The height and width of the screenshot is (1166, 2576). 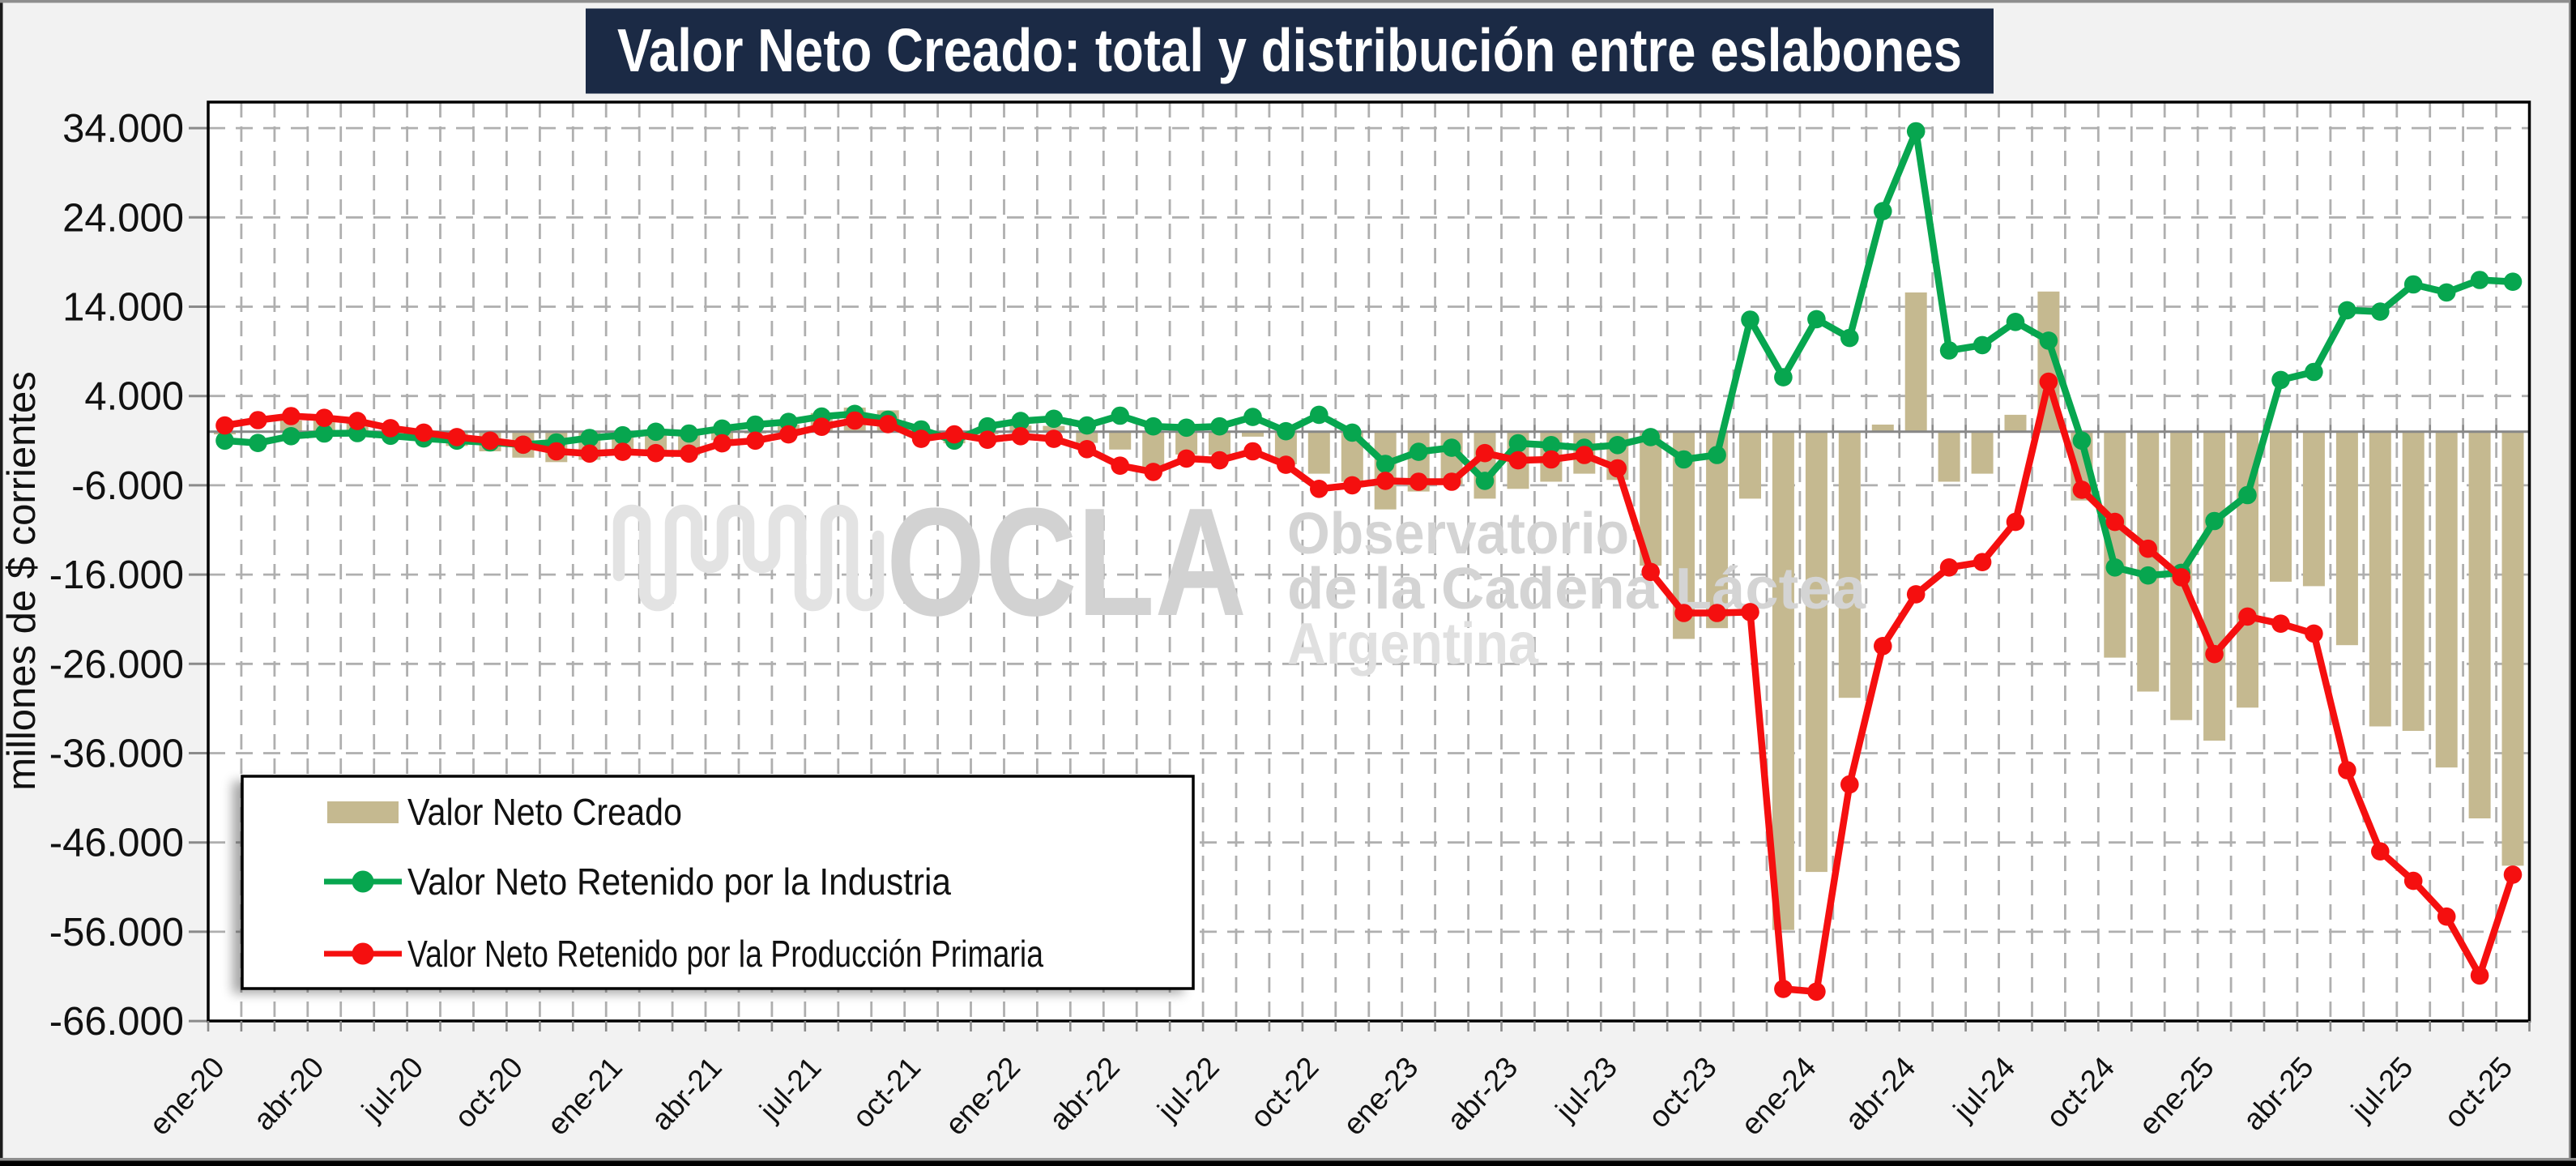 What do you see at coordinates (116, 754) in the screenshot?
I see `svg-text: -36.000` at bounding box center [116, 754].